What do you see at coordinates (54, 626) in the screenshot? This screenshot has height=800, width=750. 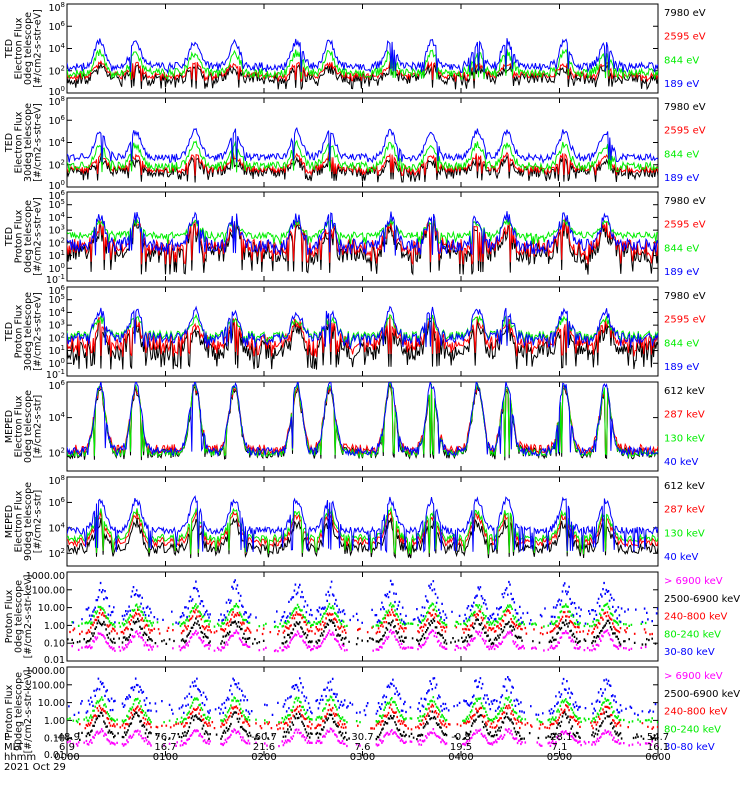 I see `y-tick-label: 1.00` at bounding box center [54, 626].